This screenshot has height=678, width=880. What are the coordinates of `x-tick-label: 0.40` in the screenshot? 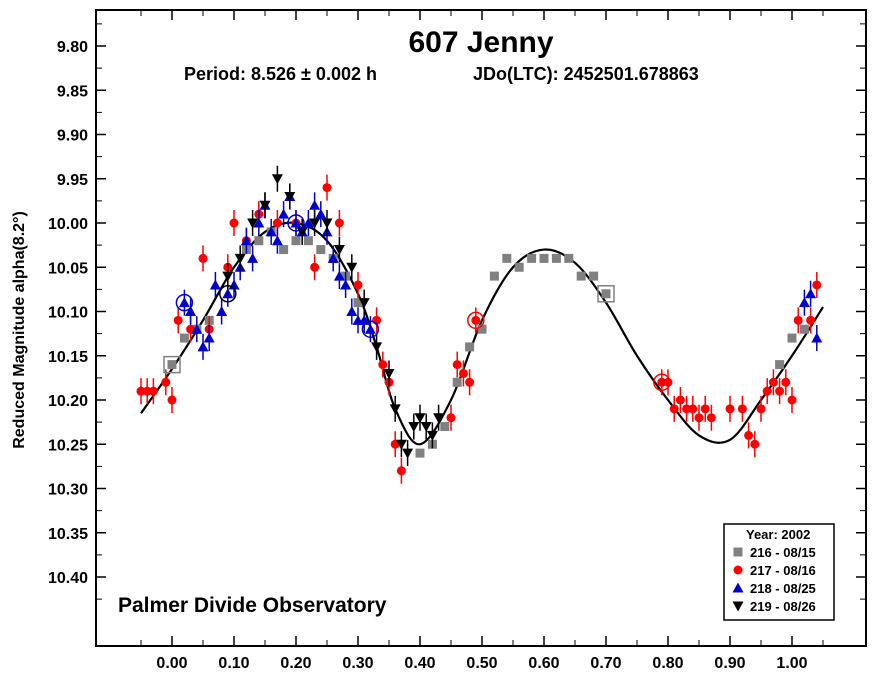 It's located at (419, 663).